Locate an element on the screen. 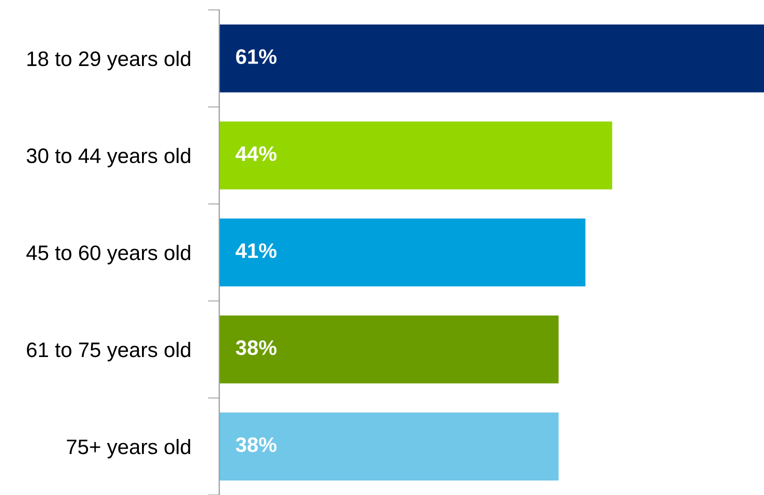  y-tick-label: 30 to 44 years old is located at coordinates (108, 158).